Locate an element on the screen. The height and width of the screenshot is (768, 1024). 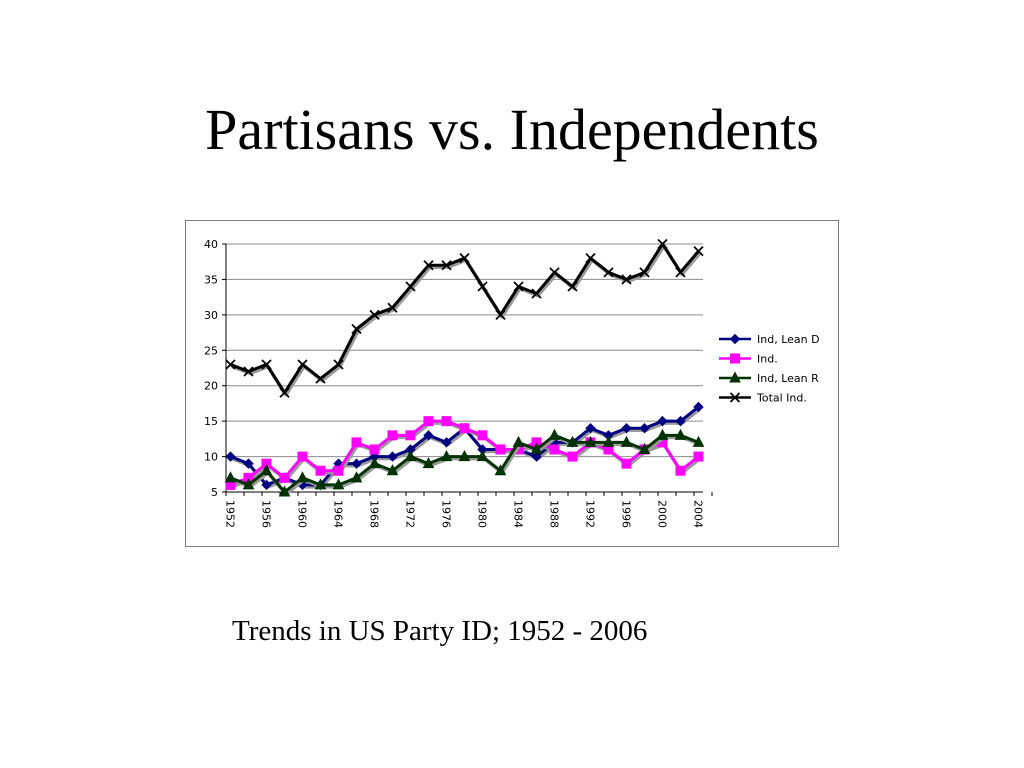
x-tick-label: 1968 is located at coordinates (374, 514).